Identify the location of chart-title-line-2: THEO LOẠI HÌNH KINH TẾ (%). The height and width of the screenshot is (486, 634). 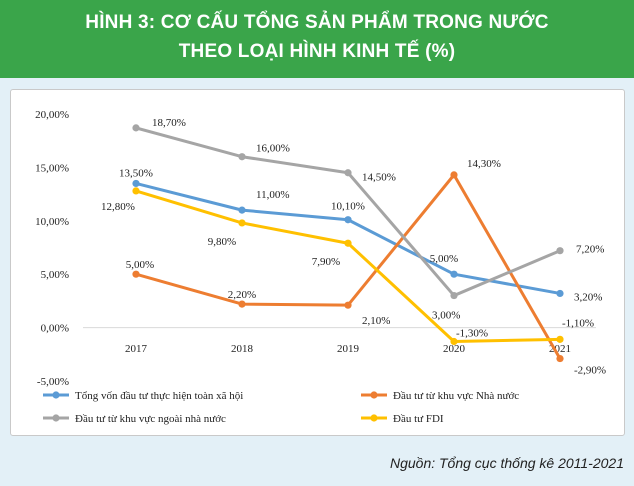
(317, 51).